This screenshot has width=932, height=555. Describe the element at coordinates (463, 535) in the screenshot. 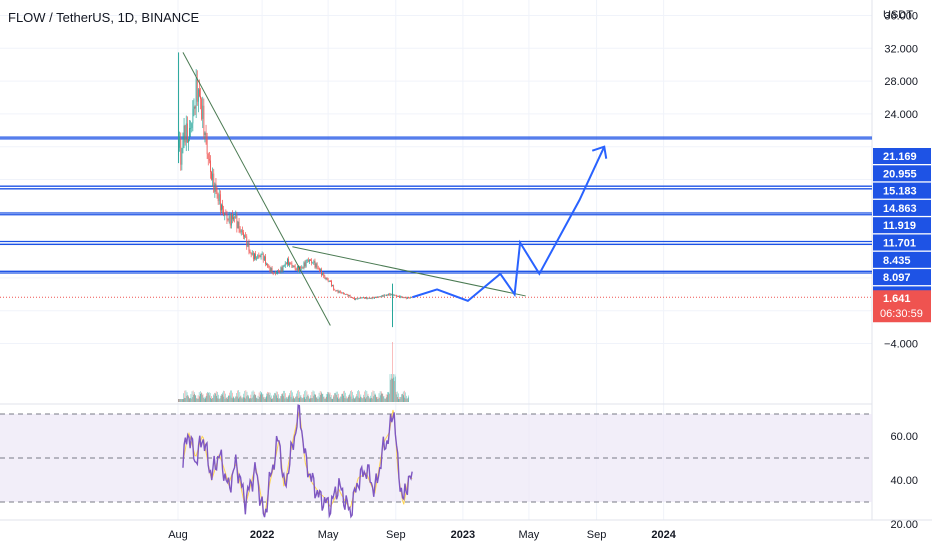

I see `time-tick-label: 2023` at that location.